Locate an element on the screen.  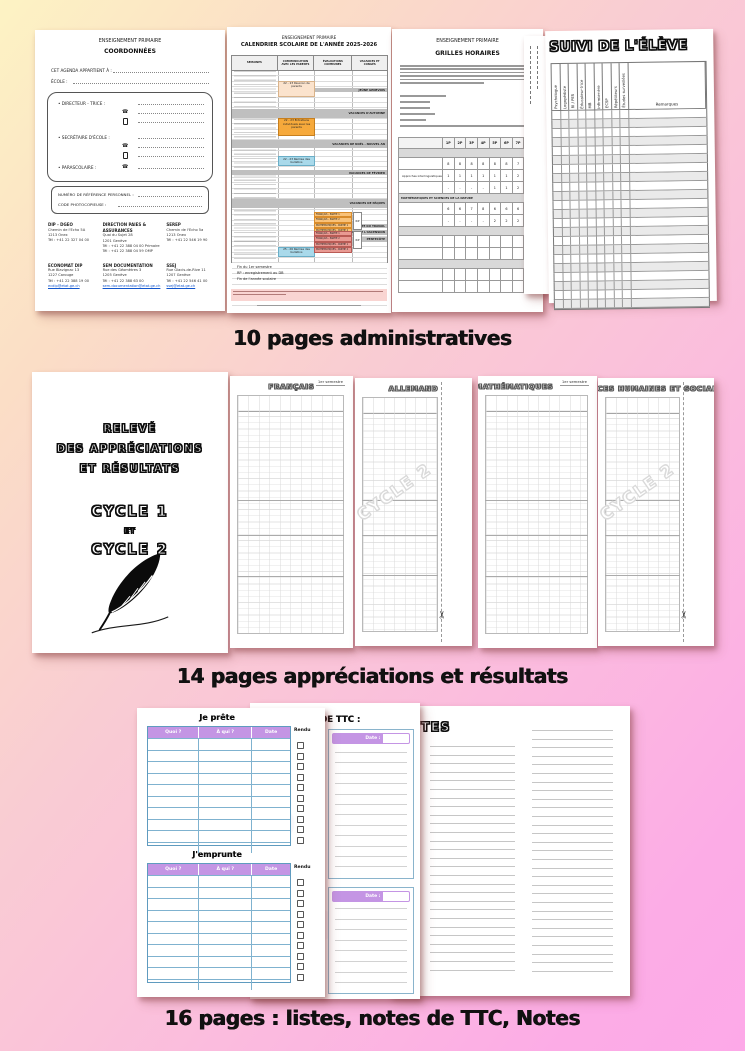
phone-icon: ☎ is located at coordinates (125, 146).